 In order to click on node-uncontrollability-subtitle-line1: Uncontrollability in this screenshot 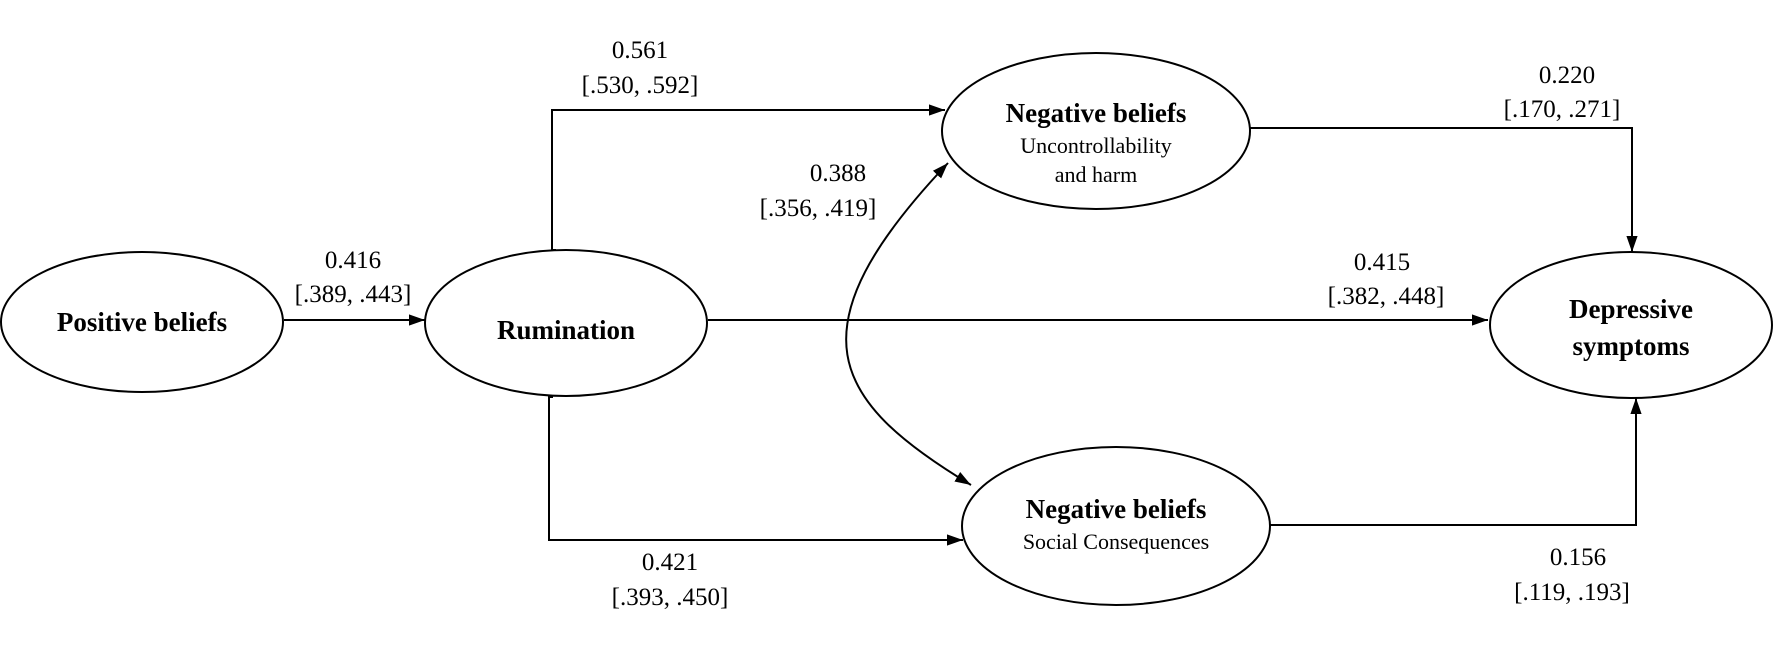, I will do `click(1096, 145)`.